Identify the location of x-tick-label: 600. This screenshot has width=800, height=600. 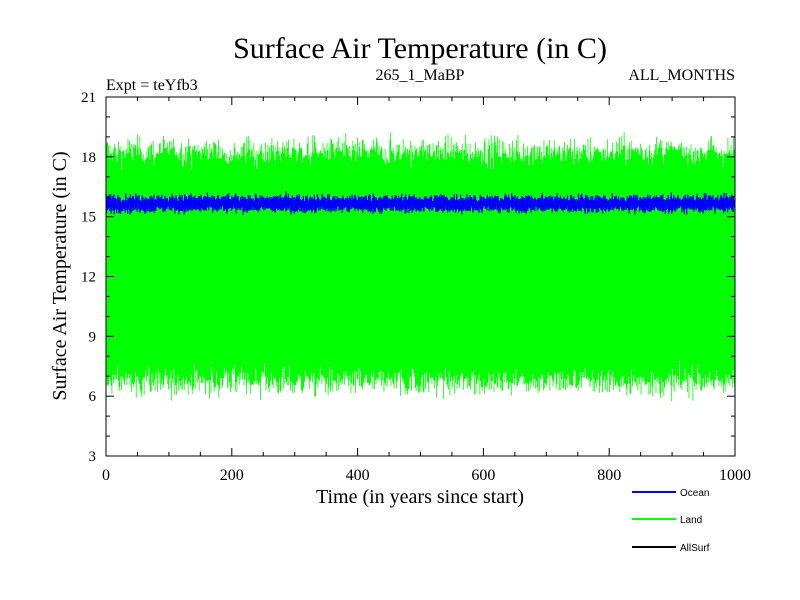
(483, 475).